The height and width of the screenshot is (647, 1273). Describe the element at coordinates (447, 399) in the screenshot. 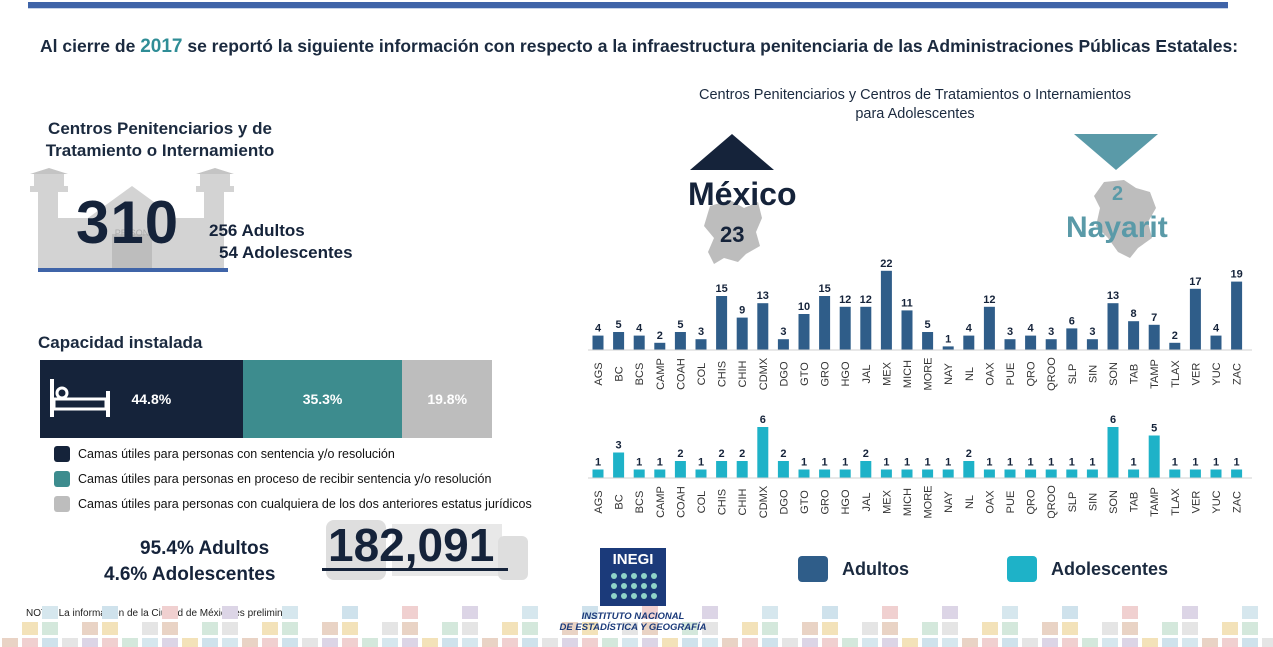

I see `capacity-segment-ambos: 19.8%` at that location.